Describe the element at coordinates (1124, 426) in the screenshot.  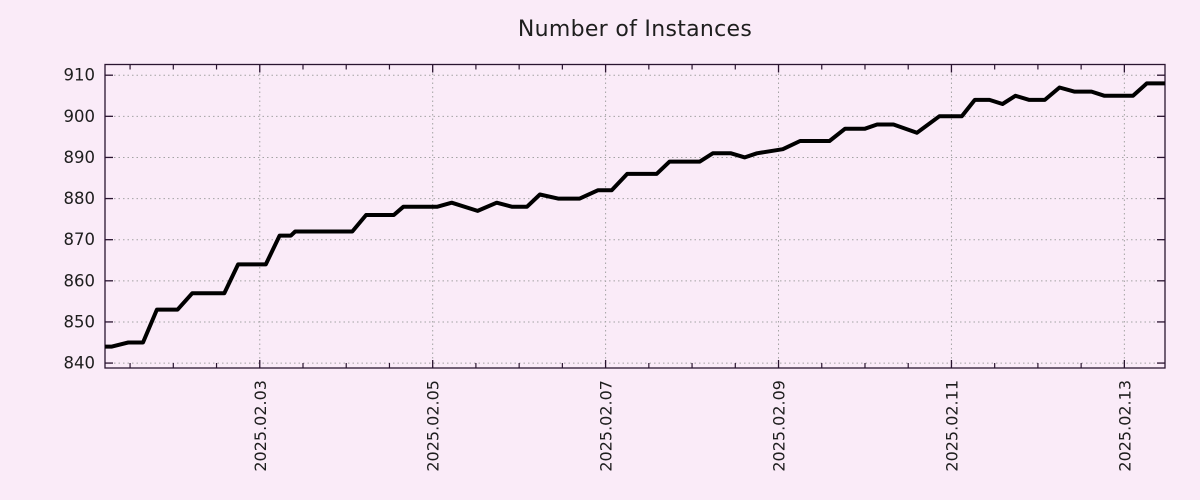
I see `x-tick-label: 2025.02.13` at that location.